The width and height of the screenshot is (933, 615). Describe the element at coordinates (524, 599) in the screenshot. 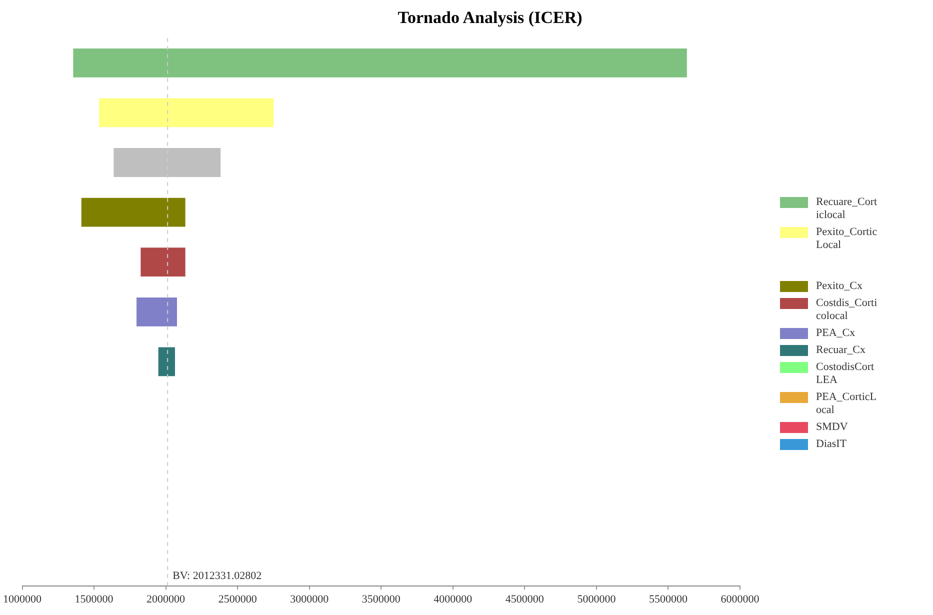

I see `x-tick-label: 4500000` at that location.